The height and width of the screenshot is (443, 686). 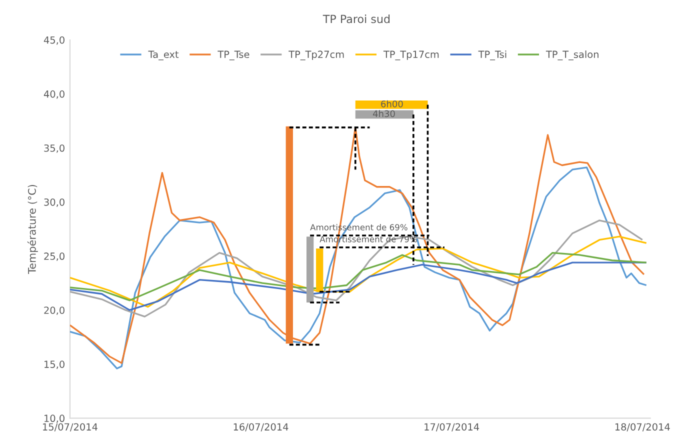 I want to click on legend-label: TP_Tse, so click(x=234, y=55).